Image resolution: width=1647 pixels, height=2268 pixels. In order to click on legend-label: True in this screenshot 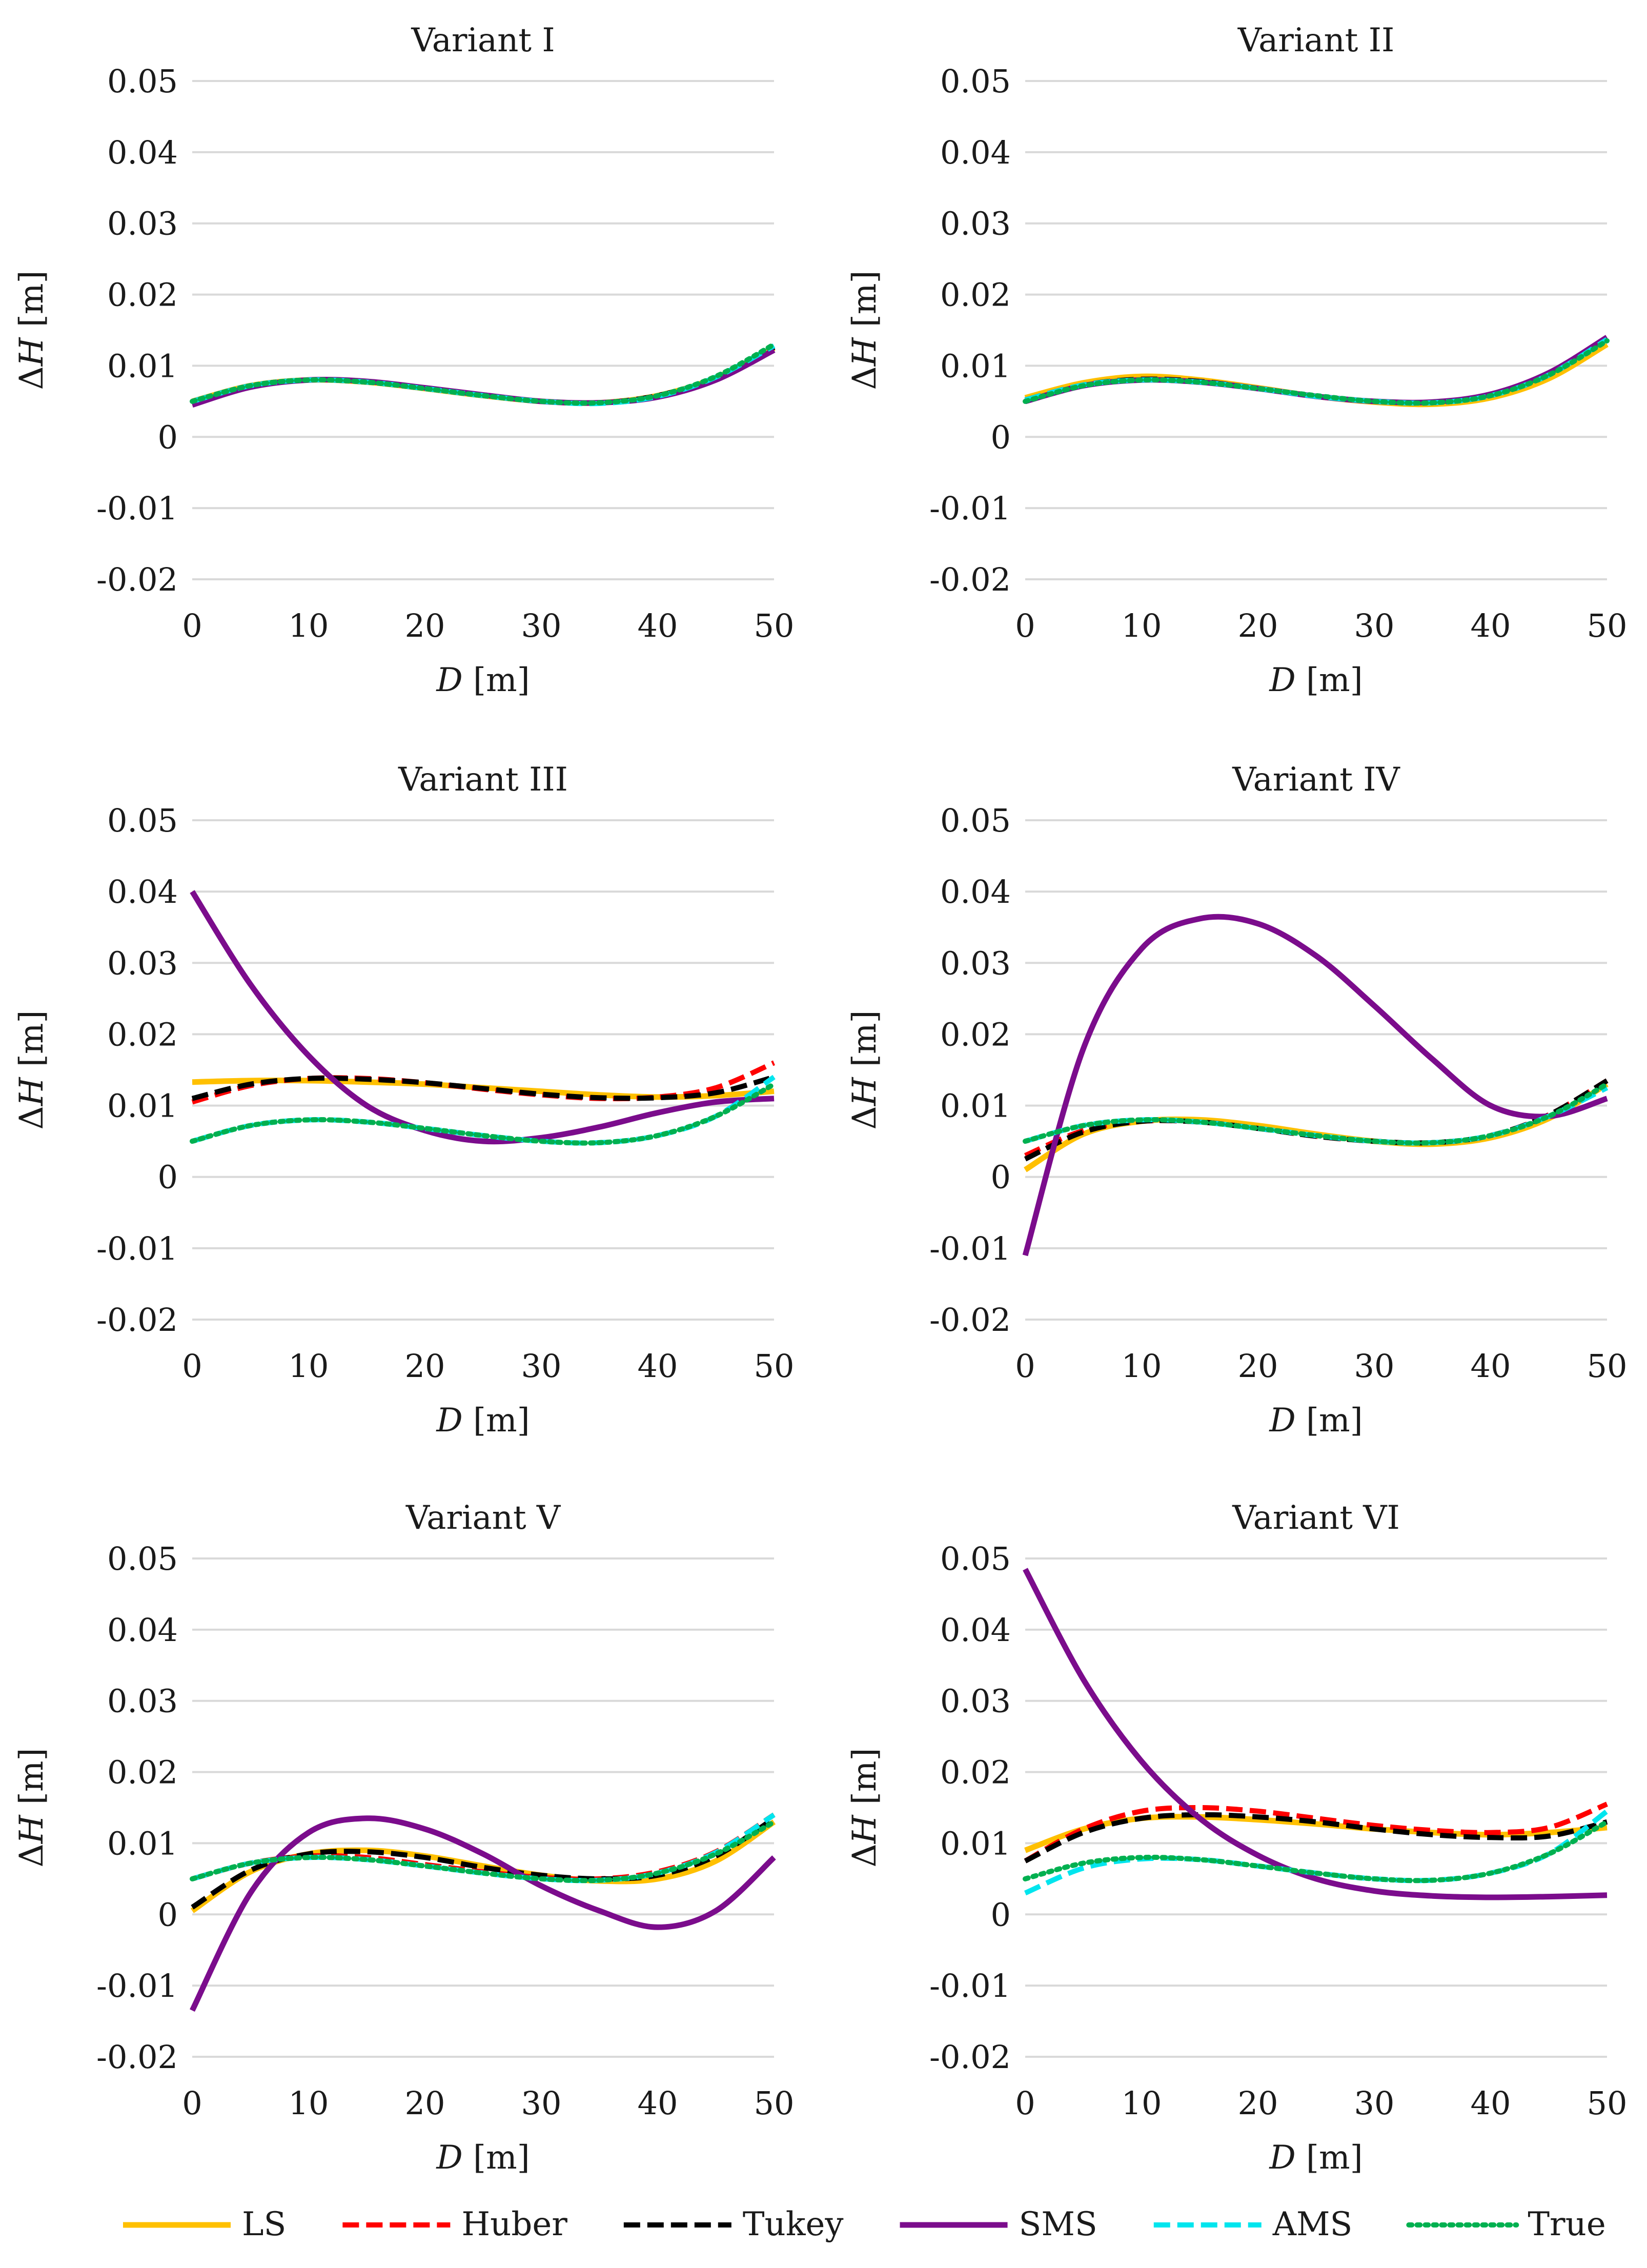, I will do `click(1566, 2224)`.